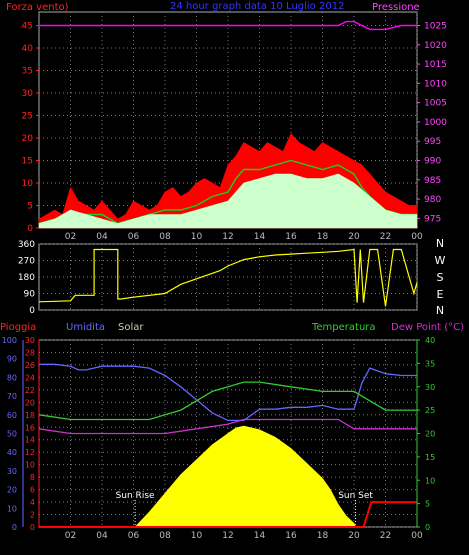 The height and width of the screenshot is (555, 469). Describe the element at coordinates (30, 128) in the screenshot. I see `wind-left-axis-ticks: 0 5 10 15 20 25 30 35 40 45` at that location.